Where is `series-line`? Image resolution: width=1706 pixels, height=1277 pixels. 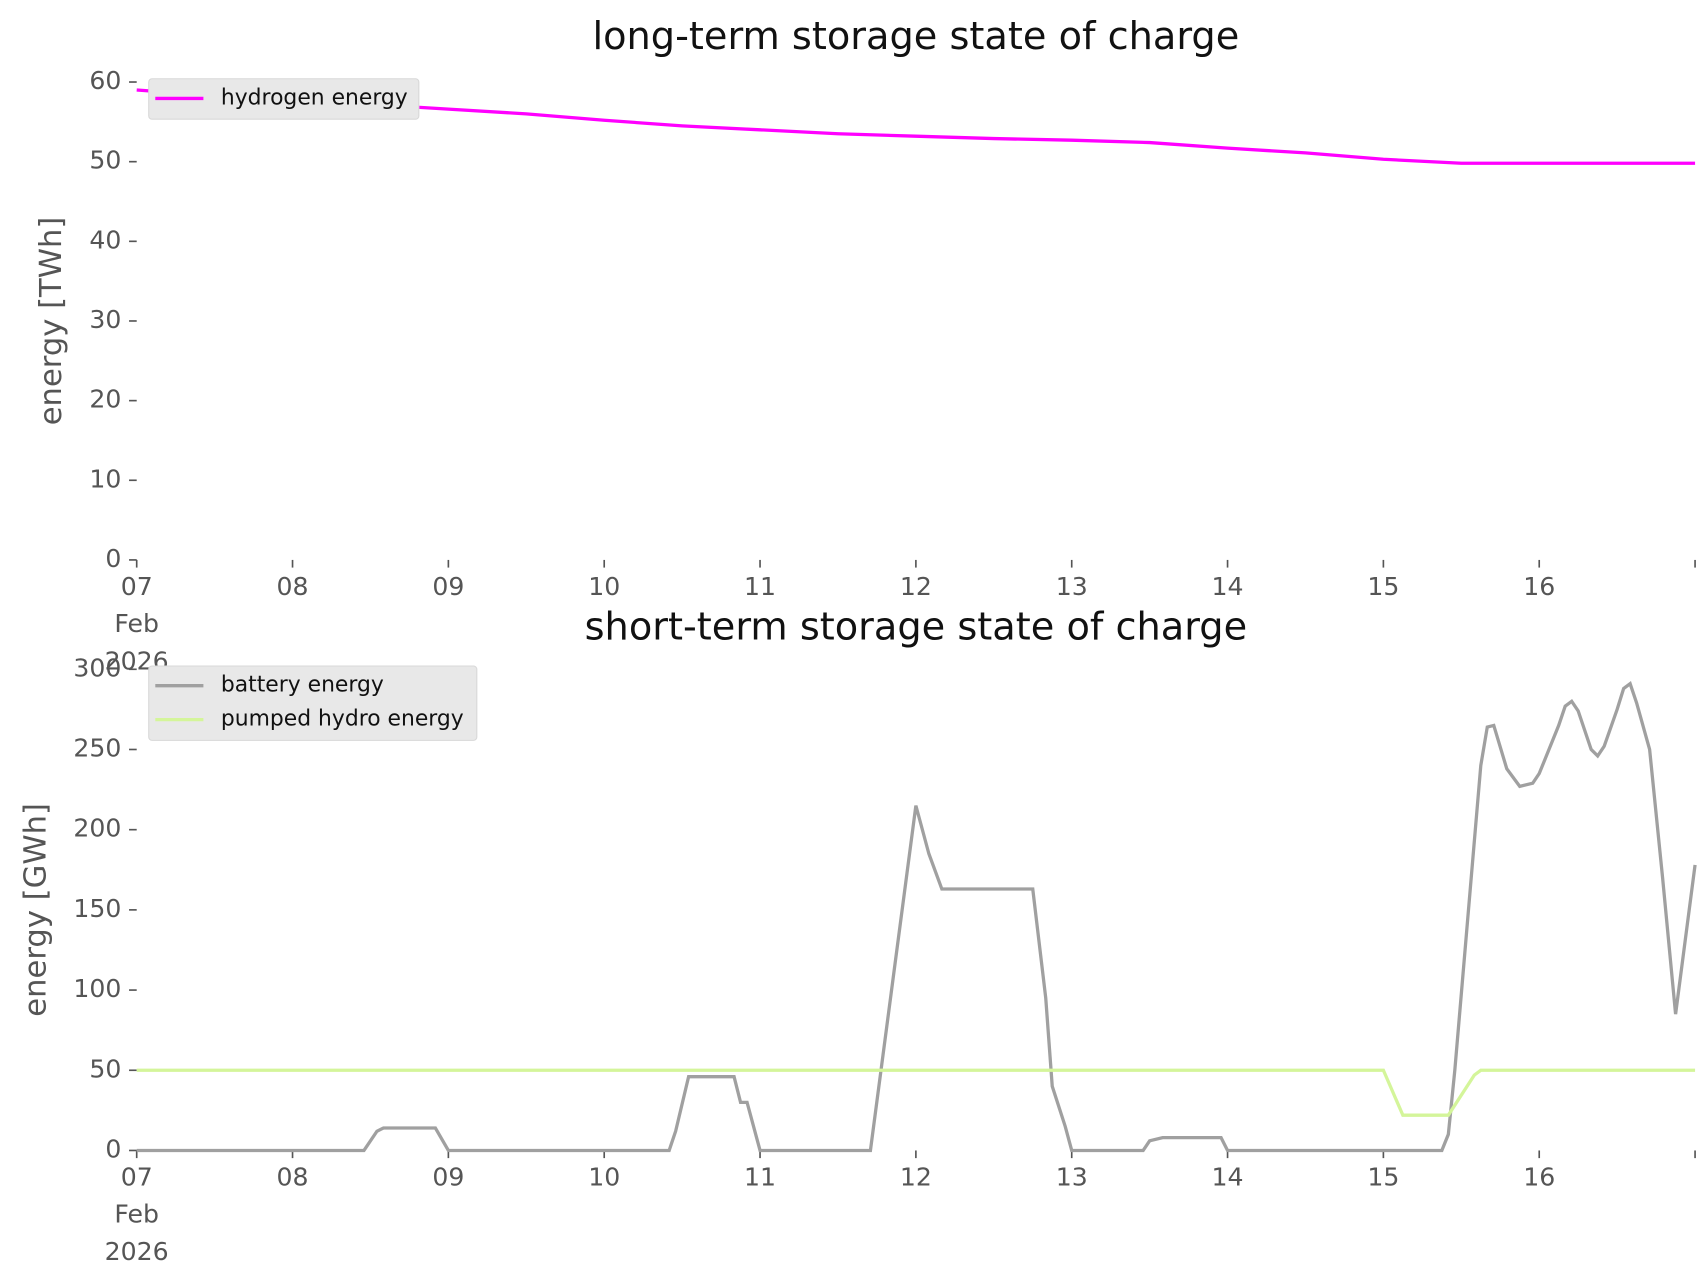 series-line is located at coordinates (916, 1092).